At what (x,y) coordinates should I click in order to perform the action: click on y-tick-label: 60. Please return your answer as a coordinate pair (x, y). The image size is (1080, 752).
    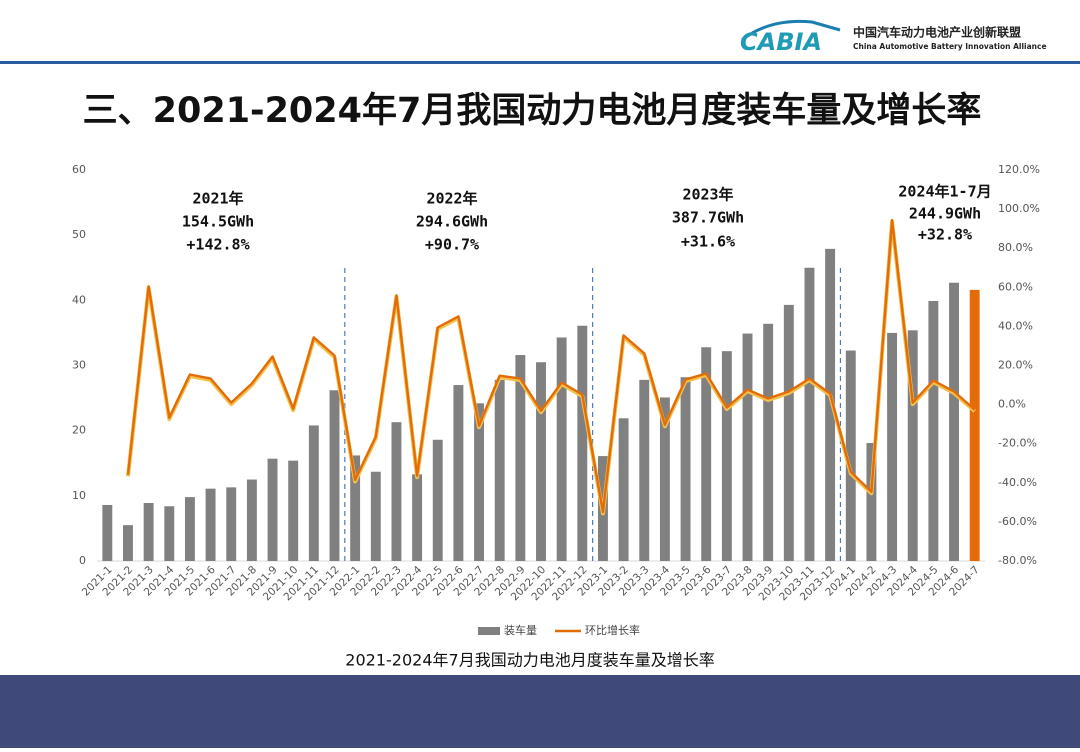
    Looking at the image, I should click on (79, 169).